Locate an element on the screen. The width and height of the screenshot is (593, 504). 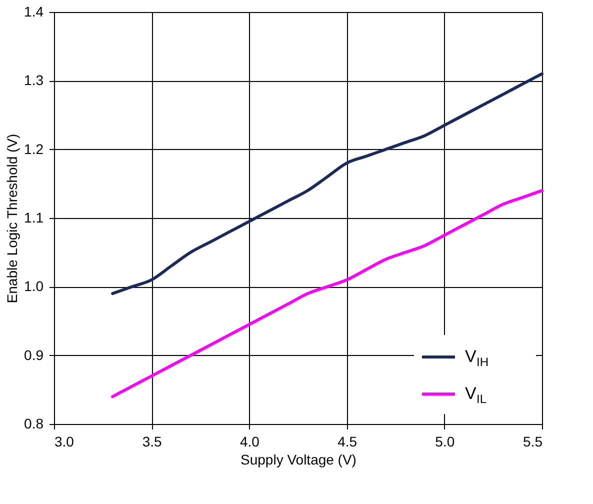
y-tick-label: 0.9 is located at coordinates (34, 354).